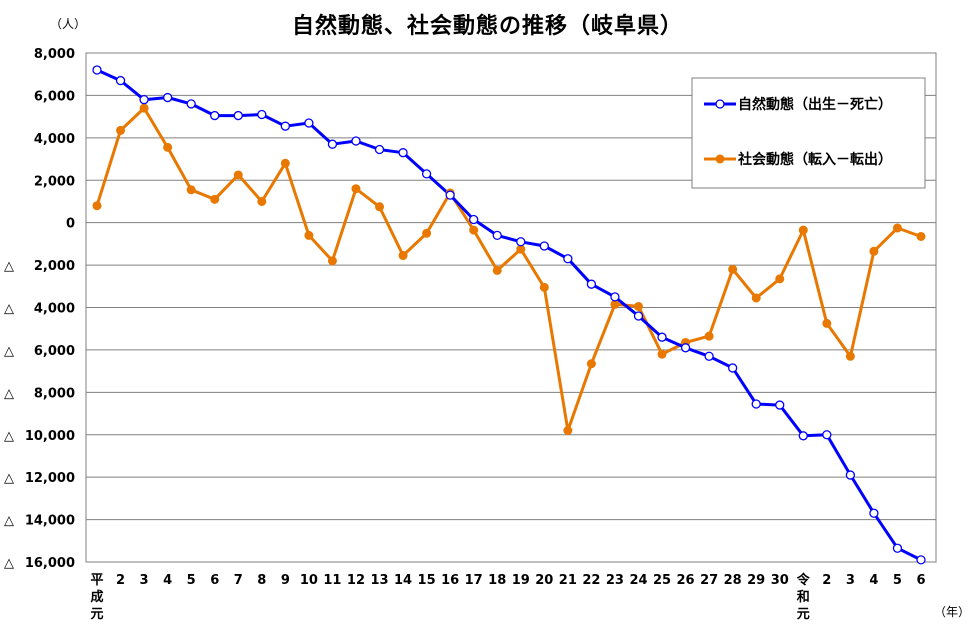 The image size is (975, 637). What do you see at coordinates (238, 580) in the screenshot?
I see `x-tick-label: 7` at bounding box center [238, 580].